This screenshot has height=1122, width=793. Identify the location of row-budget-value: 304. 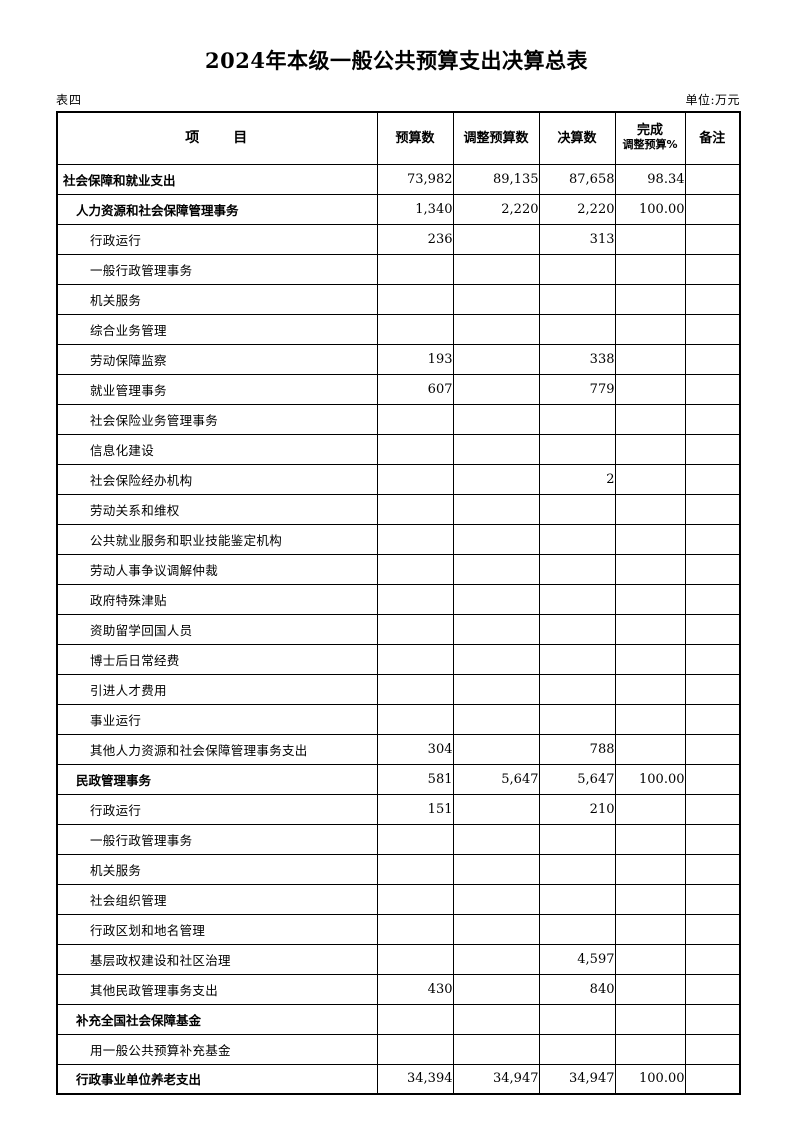
(415, 749).